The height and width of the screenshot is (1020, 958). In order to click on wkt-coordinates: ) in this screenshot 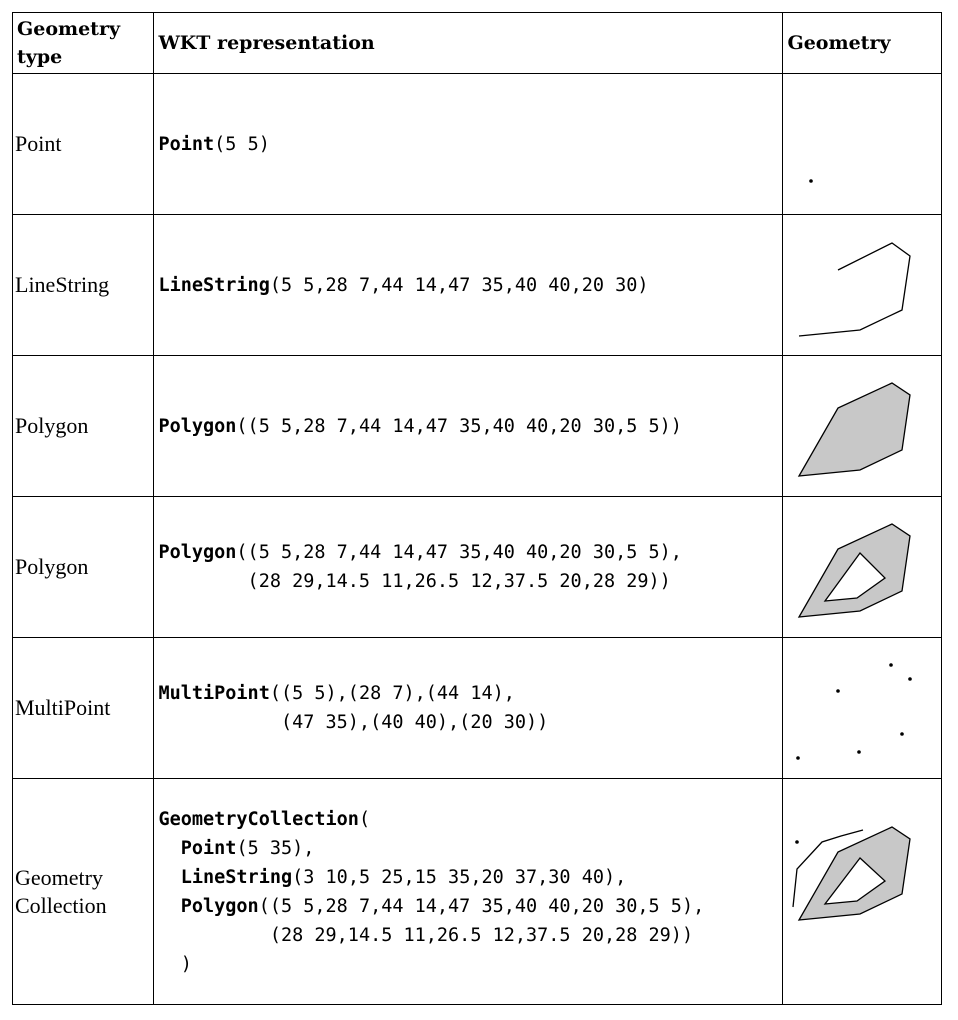, I will do `click(186, 964)`.